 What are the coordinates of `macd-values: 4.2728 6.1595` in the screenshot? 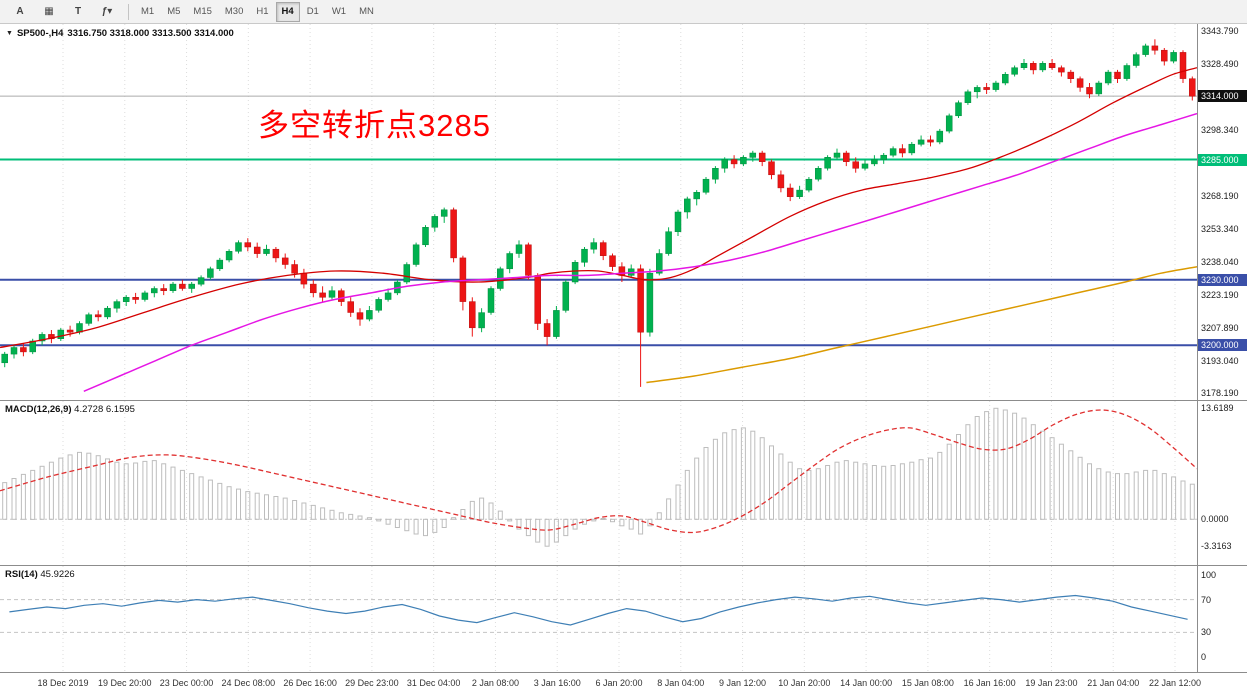 It's located at (104, 409).